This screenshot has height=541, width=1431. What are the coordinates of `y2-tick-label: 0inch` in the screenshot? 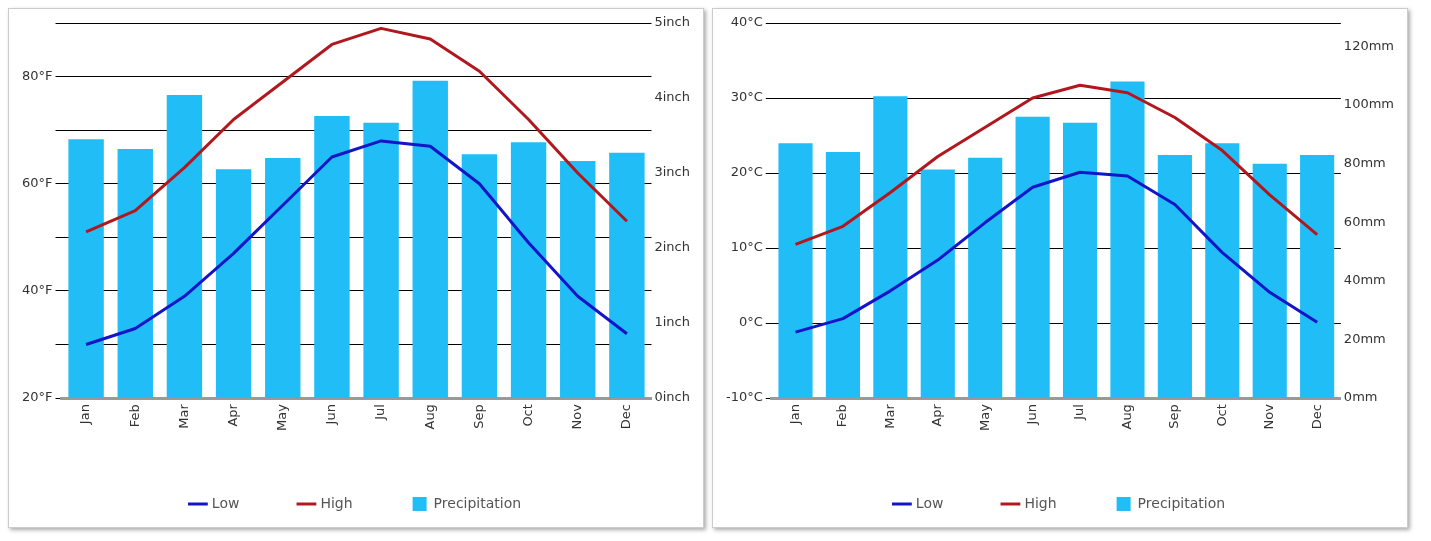 It's located at (672, 397).